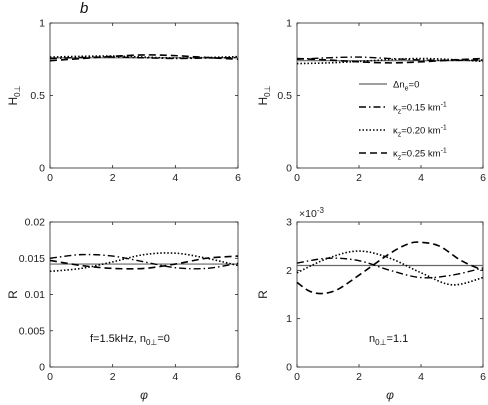 This screenshot has height=405, width=488. What do you see at coordinates (308, 214) in the screenshot?
I see `y-exponent-base: ×10` at bounding box center [308, 214].